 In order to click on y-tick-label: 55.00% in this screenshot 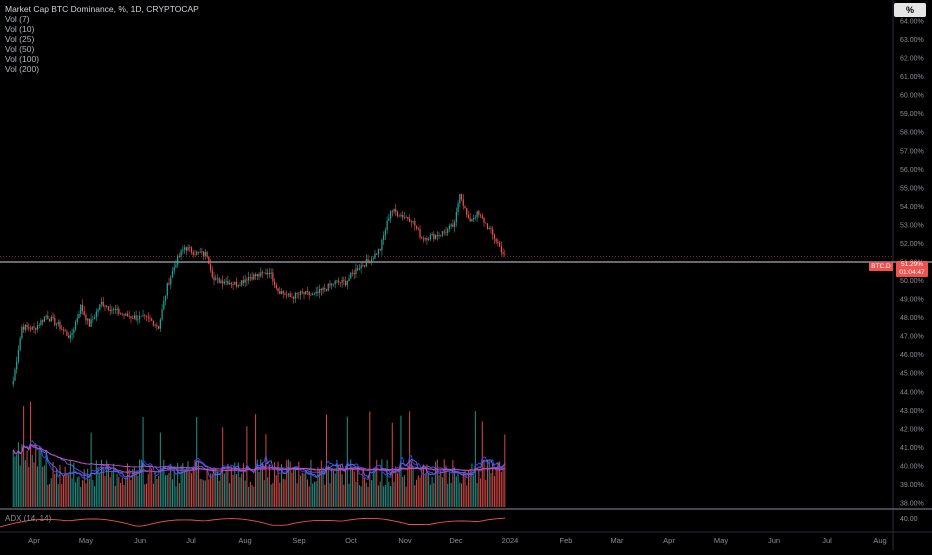, I will do `click(912, 188)`.